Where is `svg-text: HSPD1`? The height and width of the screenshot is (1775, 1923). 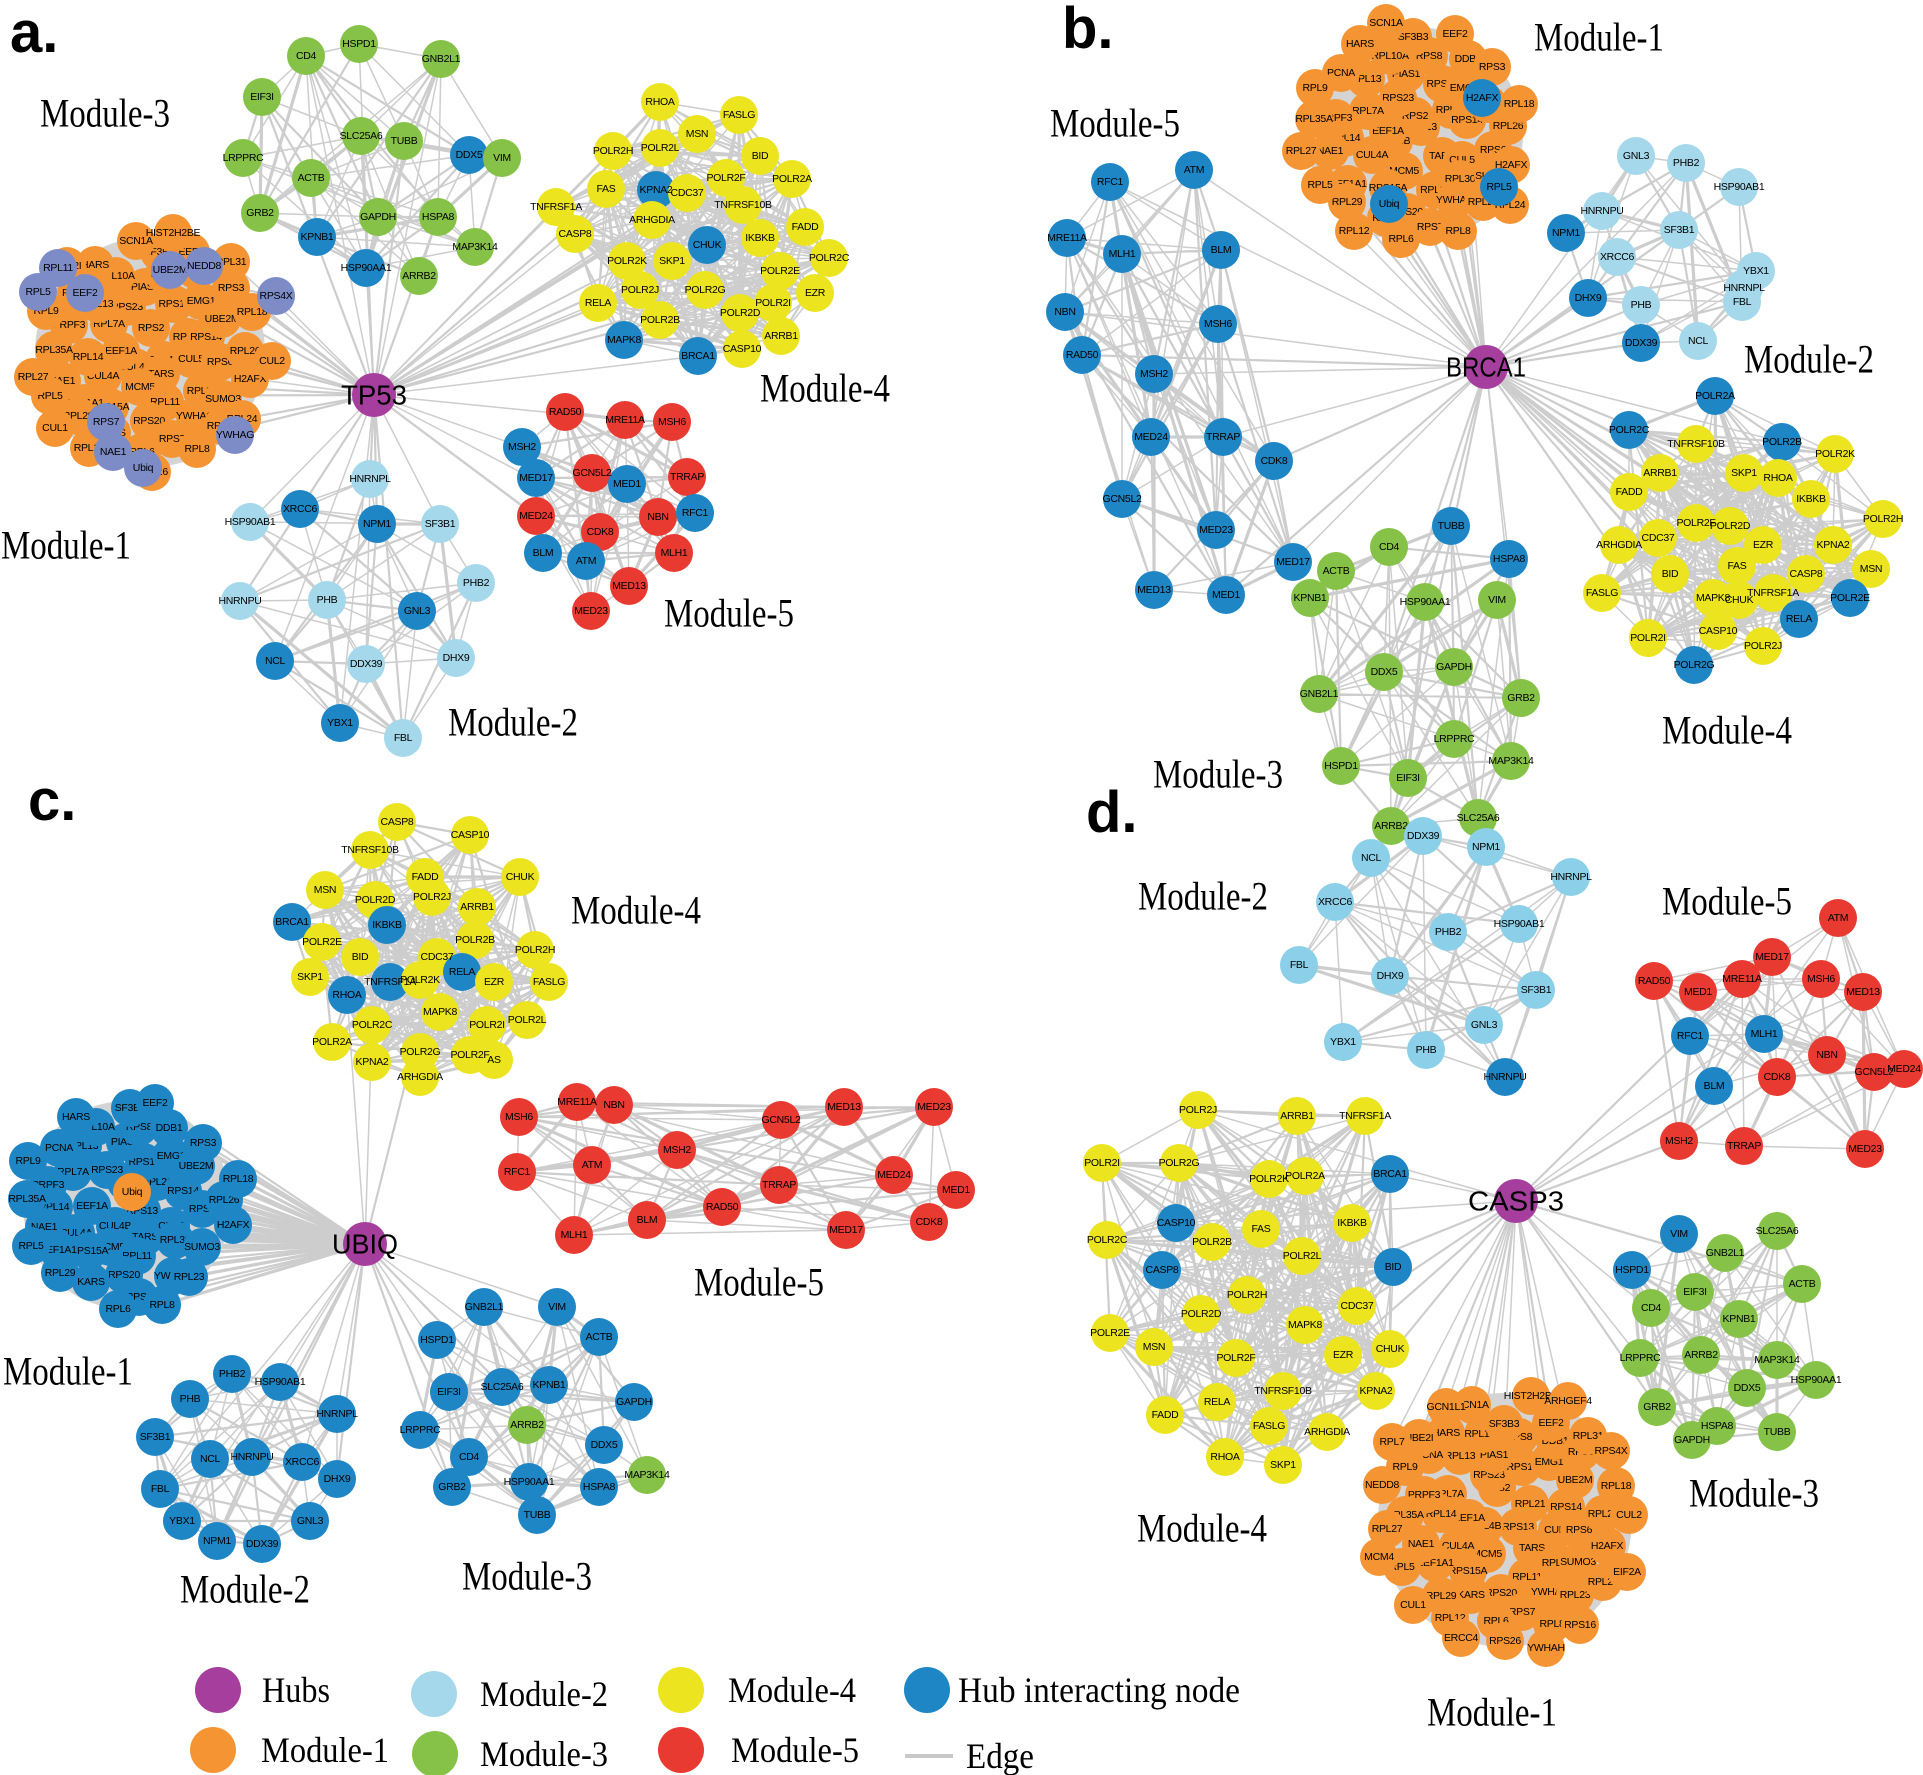 svg-text: HSPD1 is located at coordinates (1341, 766).